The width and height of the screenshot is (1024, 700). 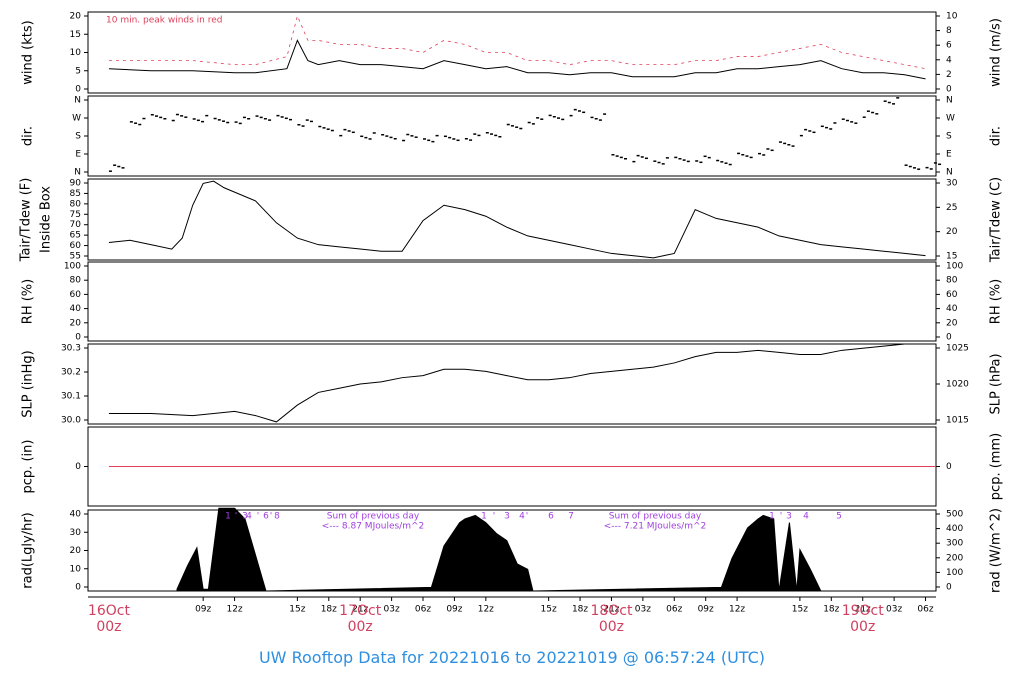 I want to click on left-tick-label: 10, so click(x=76, y=53).